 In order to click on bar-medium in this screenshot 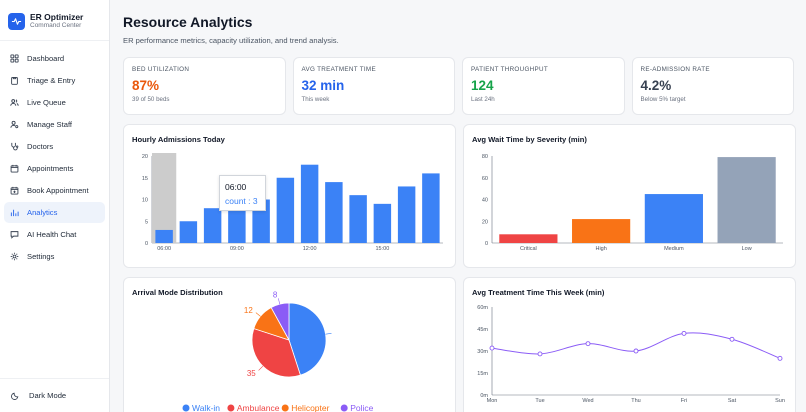, I will do `click(673, 218)`.